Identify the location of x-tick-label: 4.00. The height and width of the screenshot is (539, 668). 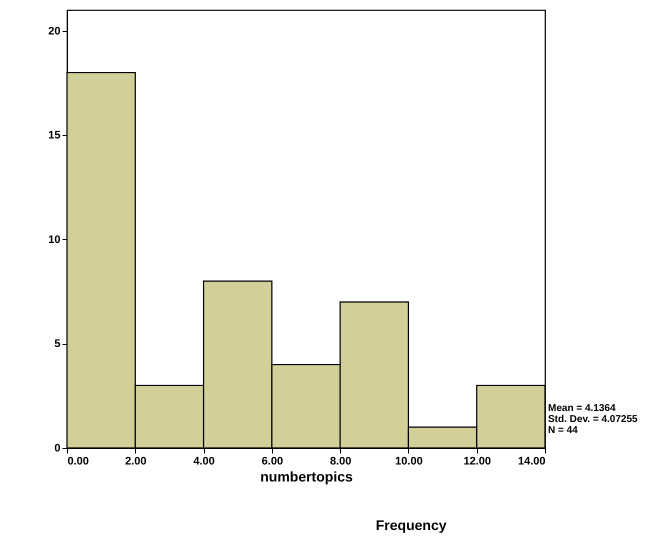
(204, 462).